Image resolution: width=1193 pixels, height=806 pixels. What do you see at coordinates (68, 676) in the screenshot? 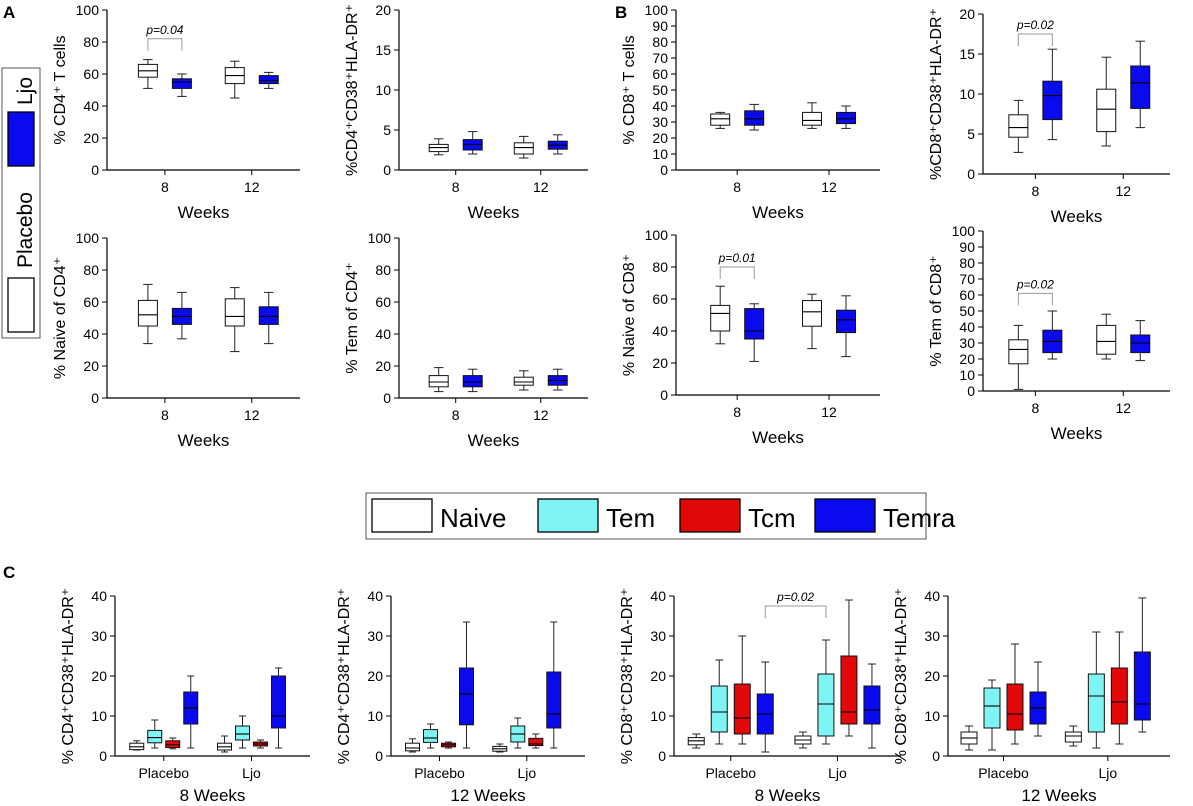
I see `y-axis-title: % CD4⁺CD38⁺HLA-DR⁺` at bounding box center [68, 676].